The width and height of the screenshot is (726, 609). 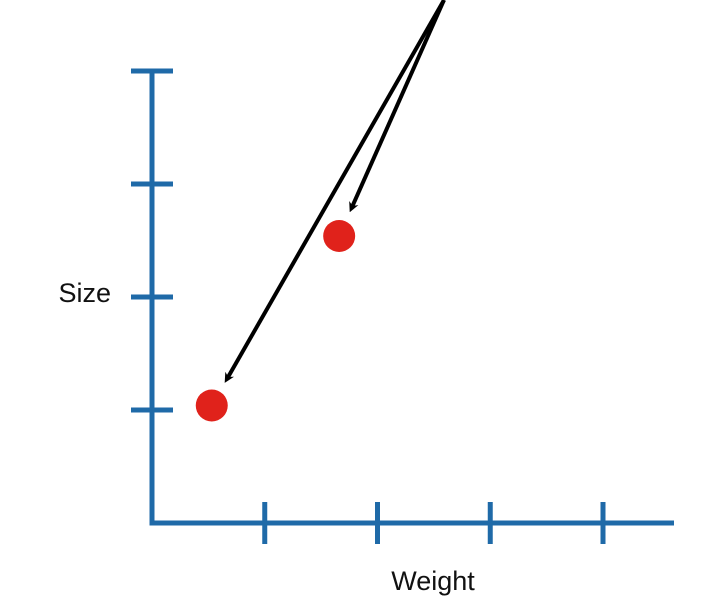 What do you see at coordinates (397, 106) in the screenshot?
I see `annotation-arrow` at bounding box center [397, 106].